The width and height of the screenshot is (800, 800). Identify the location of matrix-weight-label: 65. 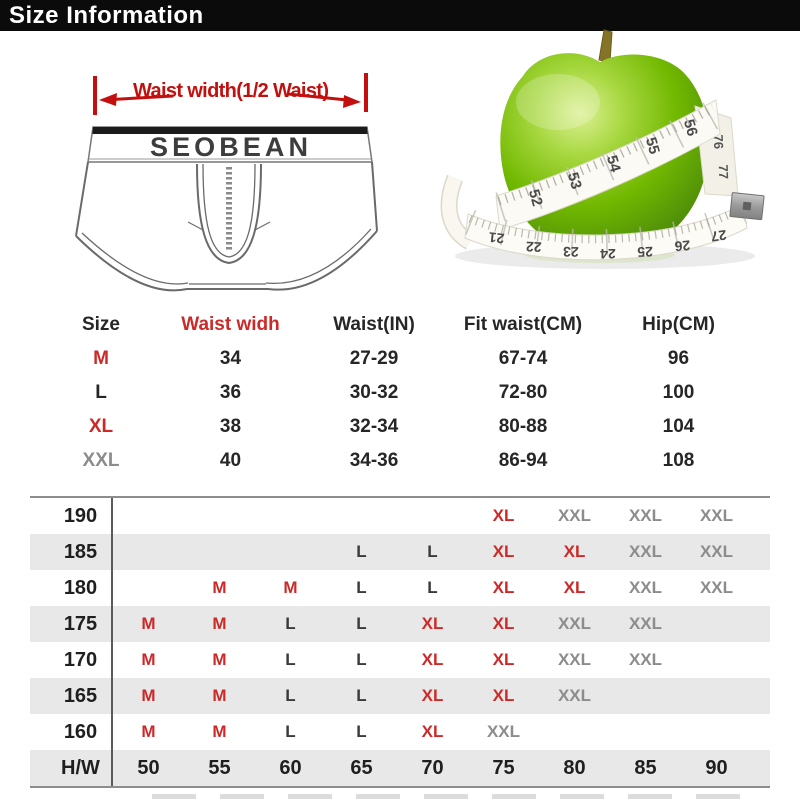
(361, 767).